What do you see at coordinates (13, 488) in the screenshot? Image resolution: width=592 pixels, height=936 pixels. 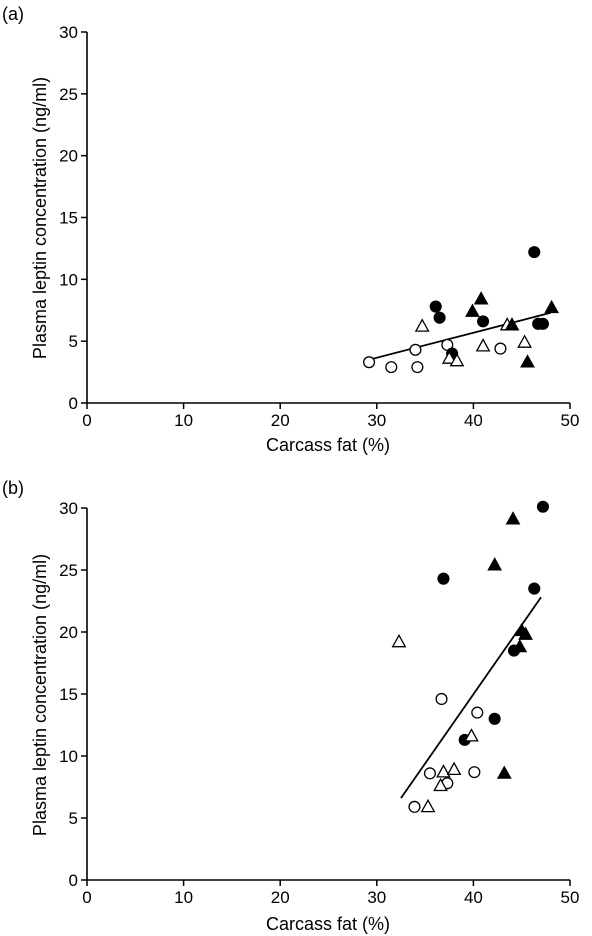 I see `panel-label: (b)` at bounding box center [13, 488].